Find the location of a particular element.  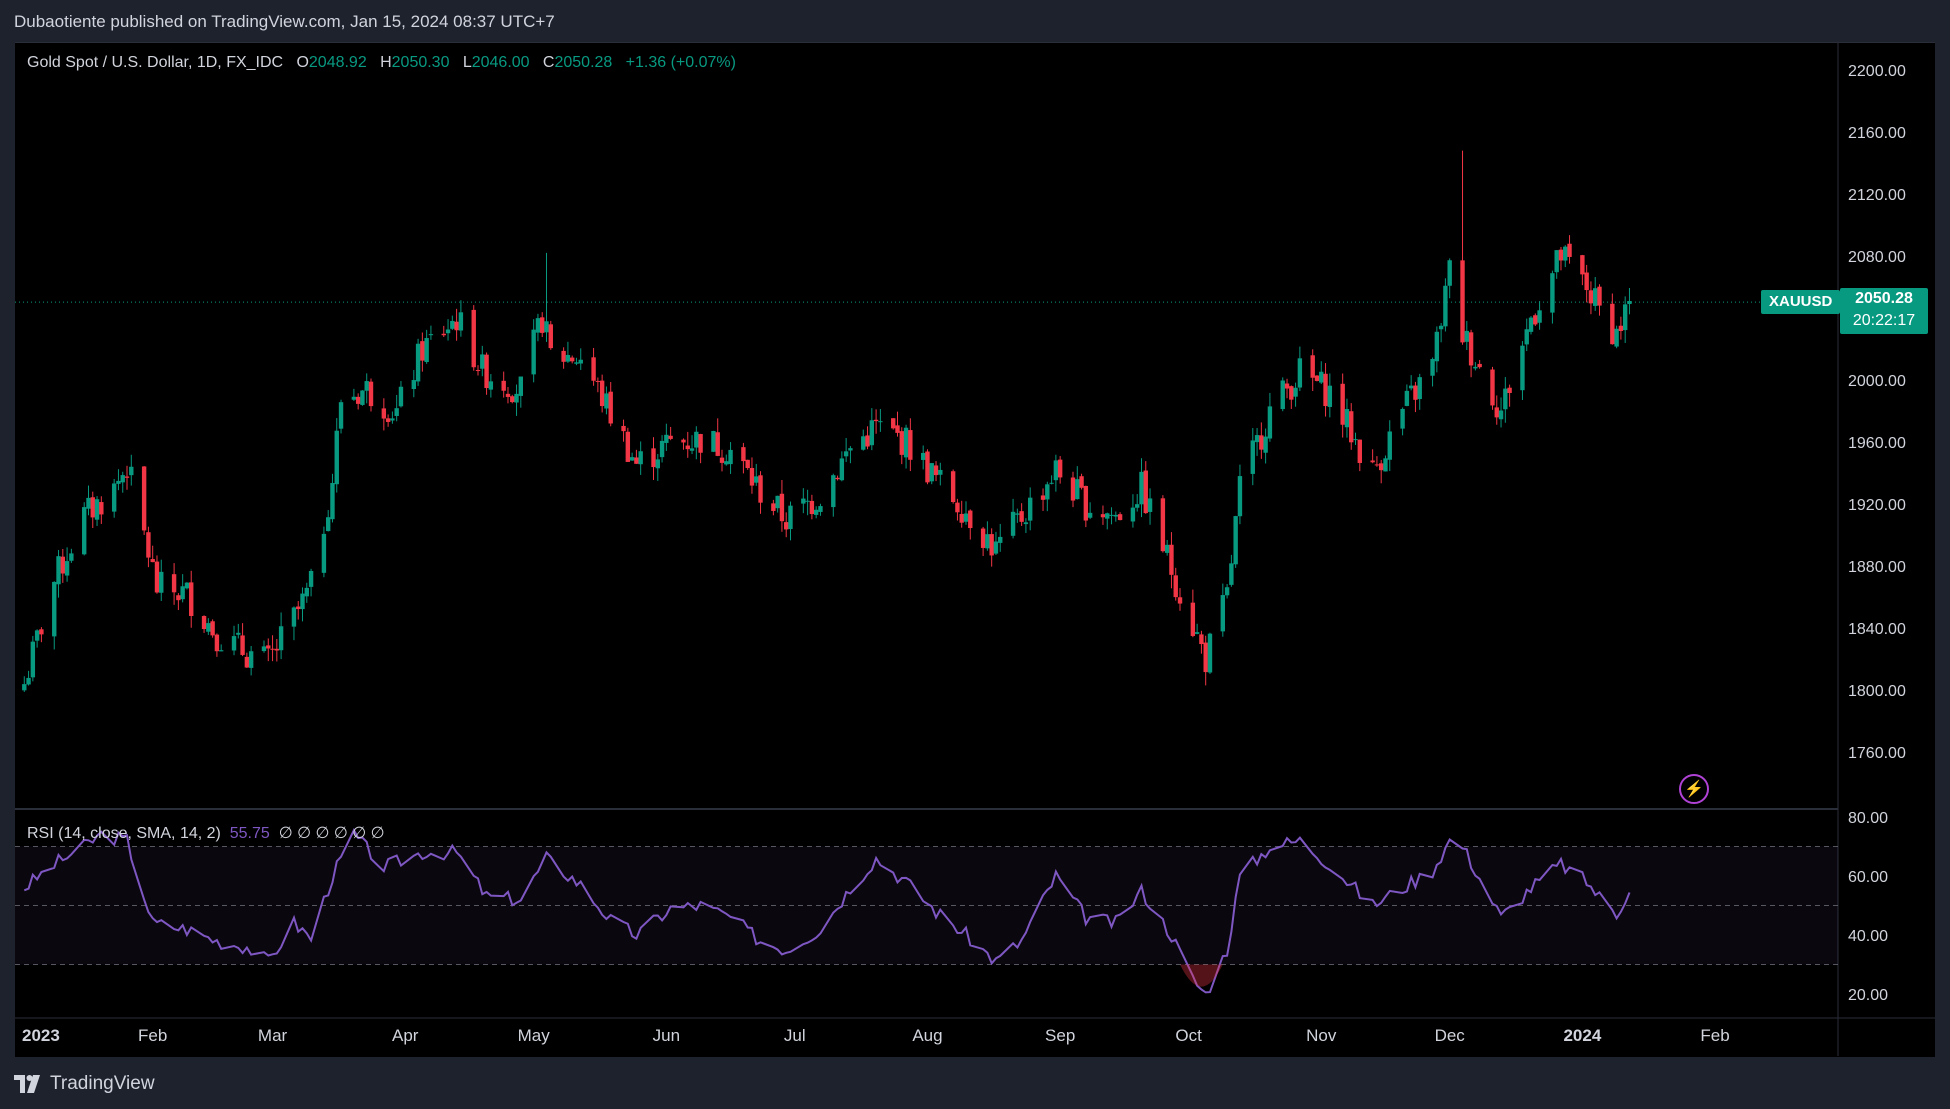

rsi-label: RSI (14, close, SMA, 14, 2) is located at coordinates (124, 833).